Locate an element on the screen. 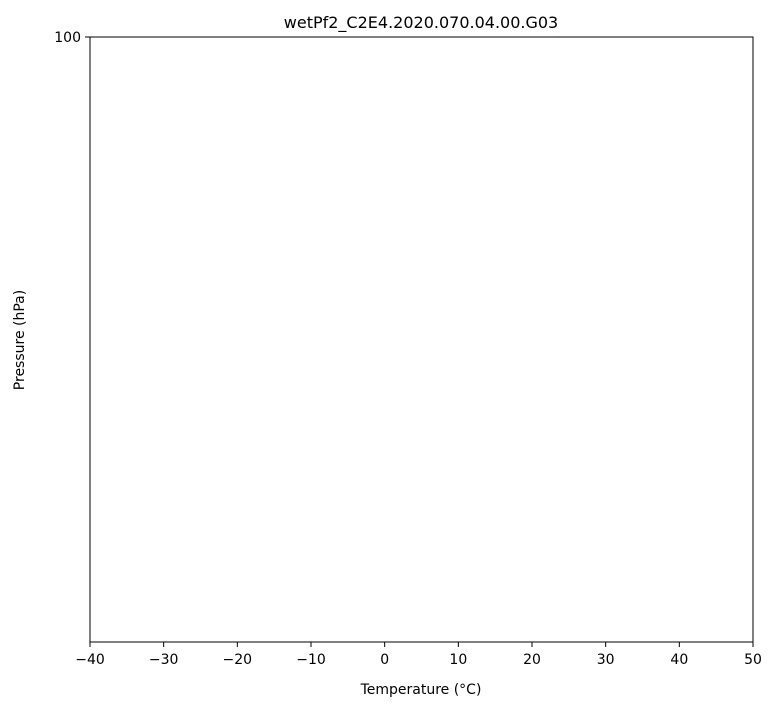 The height and width of the screenshot is (708, 775). x-tick-label: 30 is located at coordinates (606, 660).